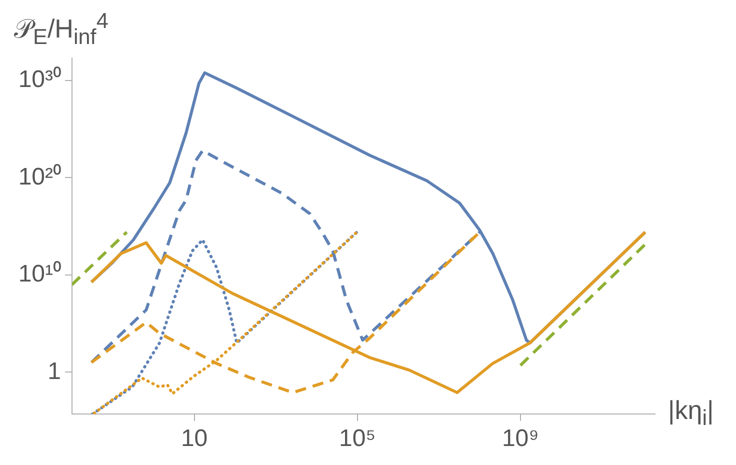 The width and height of the screenshot is (736, 465). What do you see at coordinates (357, 438) in the screenshot?
I see `x-tick-label: 10⁵` at bounding box center [357, 438].